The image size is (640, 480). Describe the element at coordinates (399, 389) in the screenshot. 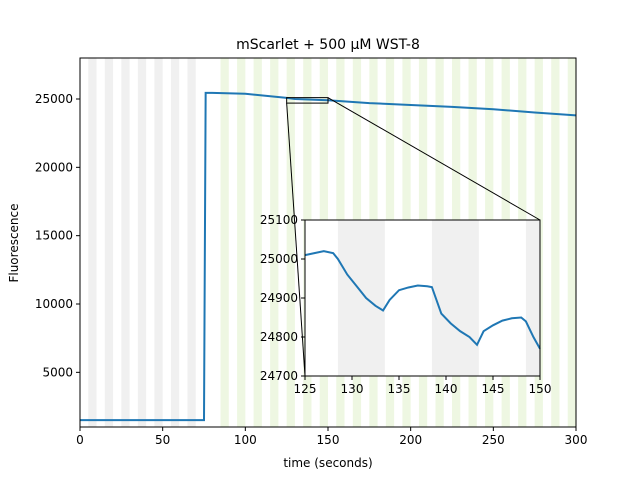

I see `inset-x-tick-label: 135` at that location.